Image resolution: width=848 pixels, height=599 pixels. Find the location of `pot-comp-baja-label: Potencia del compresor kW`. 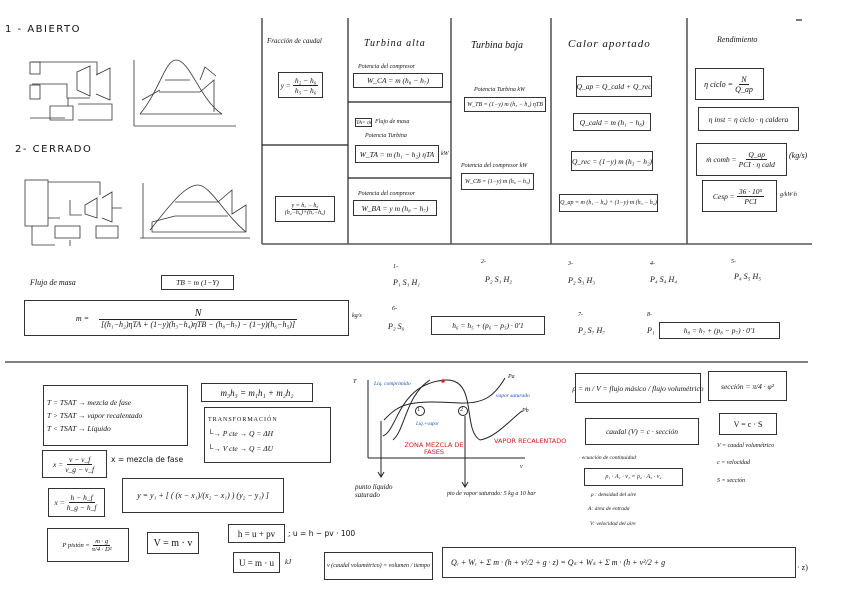

pot-comp-baja-label: Potencia del compresor kW is located at coordinates (494, 166).